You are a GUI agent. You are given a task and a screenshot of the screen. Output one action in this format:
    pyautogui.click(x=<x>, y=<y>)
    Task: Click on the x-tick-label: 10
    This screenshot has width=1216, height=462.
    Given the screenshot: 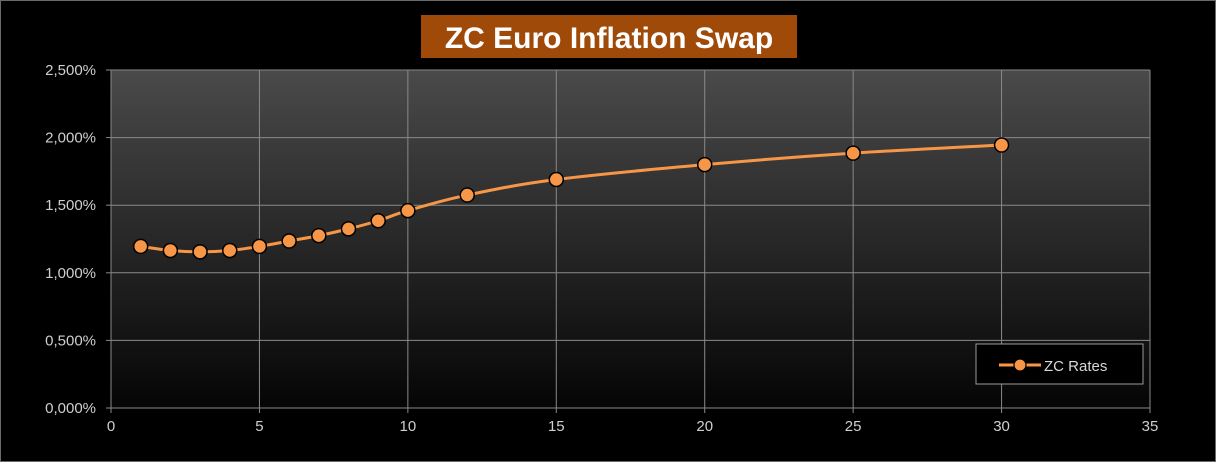 What is the action you would take?
    pyautogui.click(x=408, y=426)
    